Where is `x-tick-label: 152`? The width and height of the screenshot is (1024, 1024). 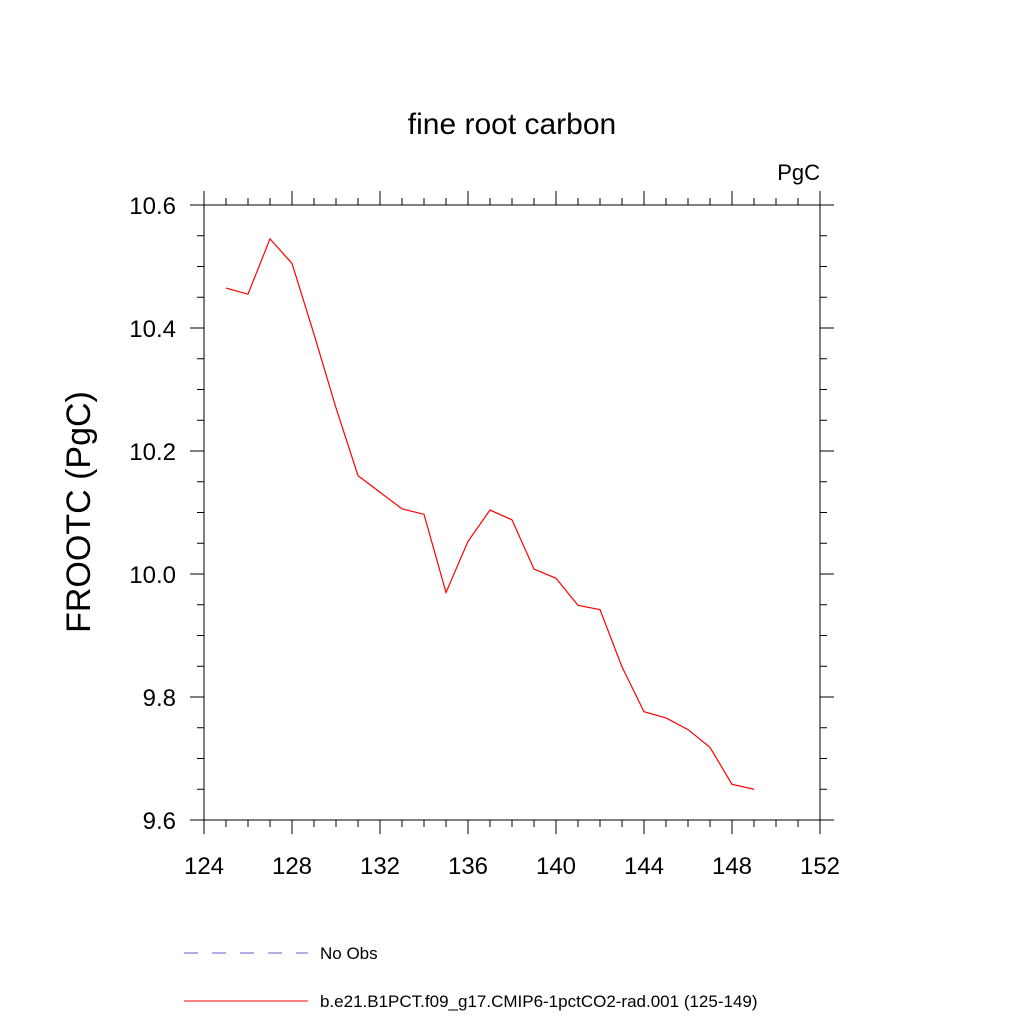
x-tick-label: 152 is located at coordinates (820, 866).